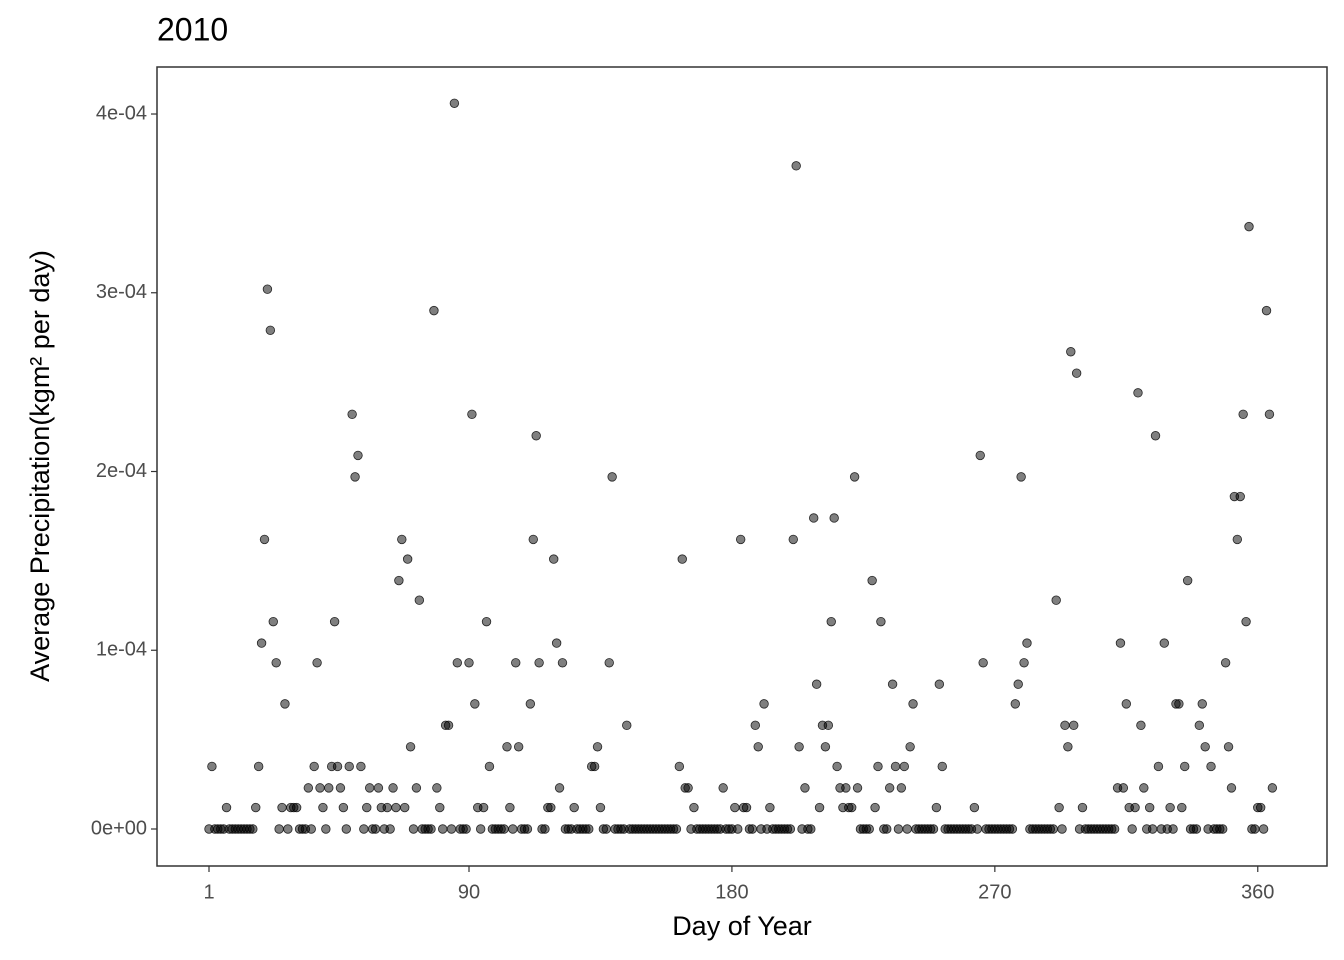  I want to click on x-tick-label: 180, so click(731, 892).